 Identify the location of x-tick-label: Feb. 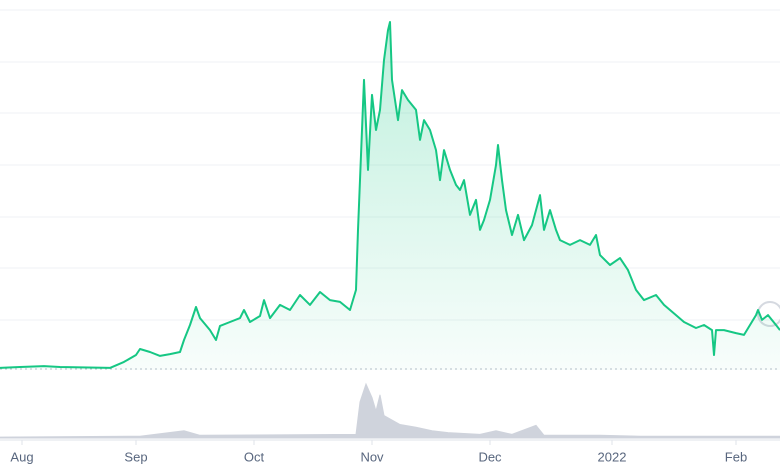
(736, 456).